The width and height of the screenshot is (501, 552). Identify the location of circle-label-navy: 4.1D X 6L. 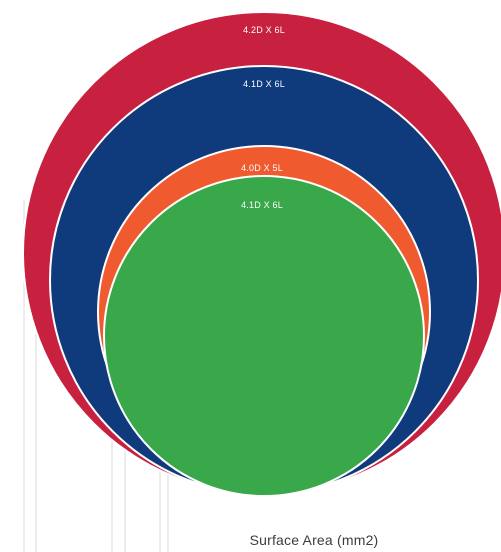
(264, 84).